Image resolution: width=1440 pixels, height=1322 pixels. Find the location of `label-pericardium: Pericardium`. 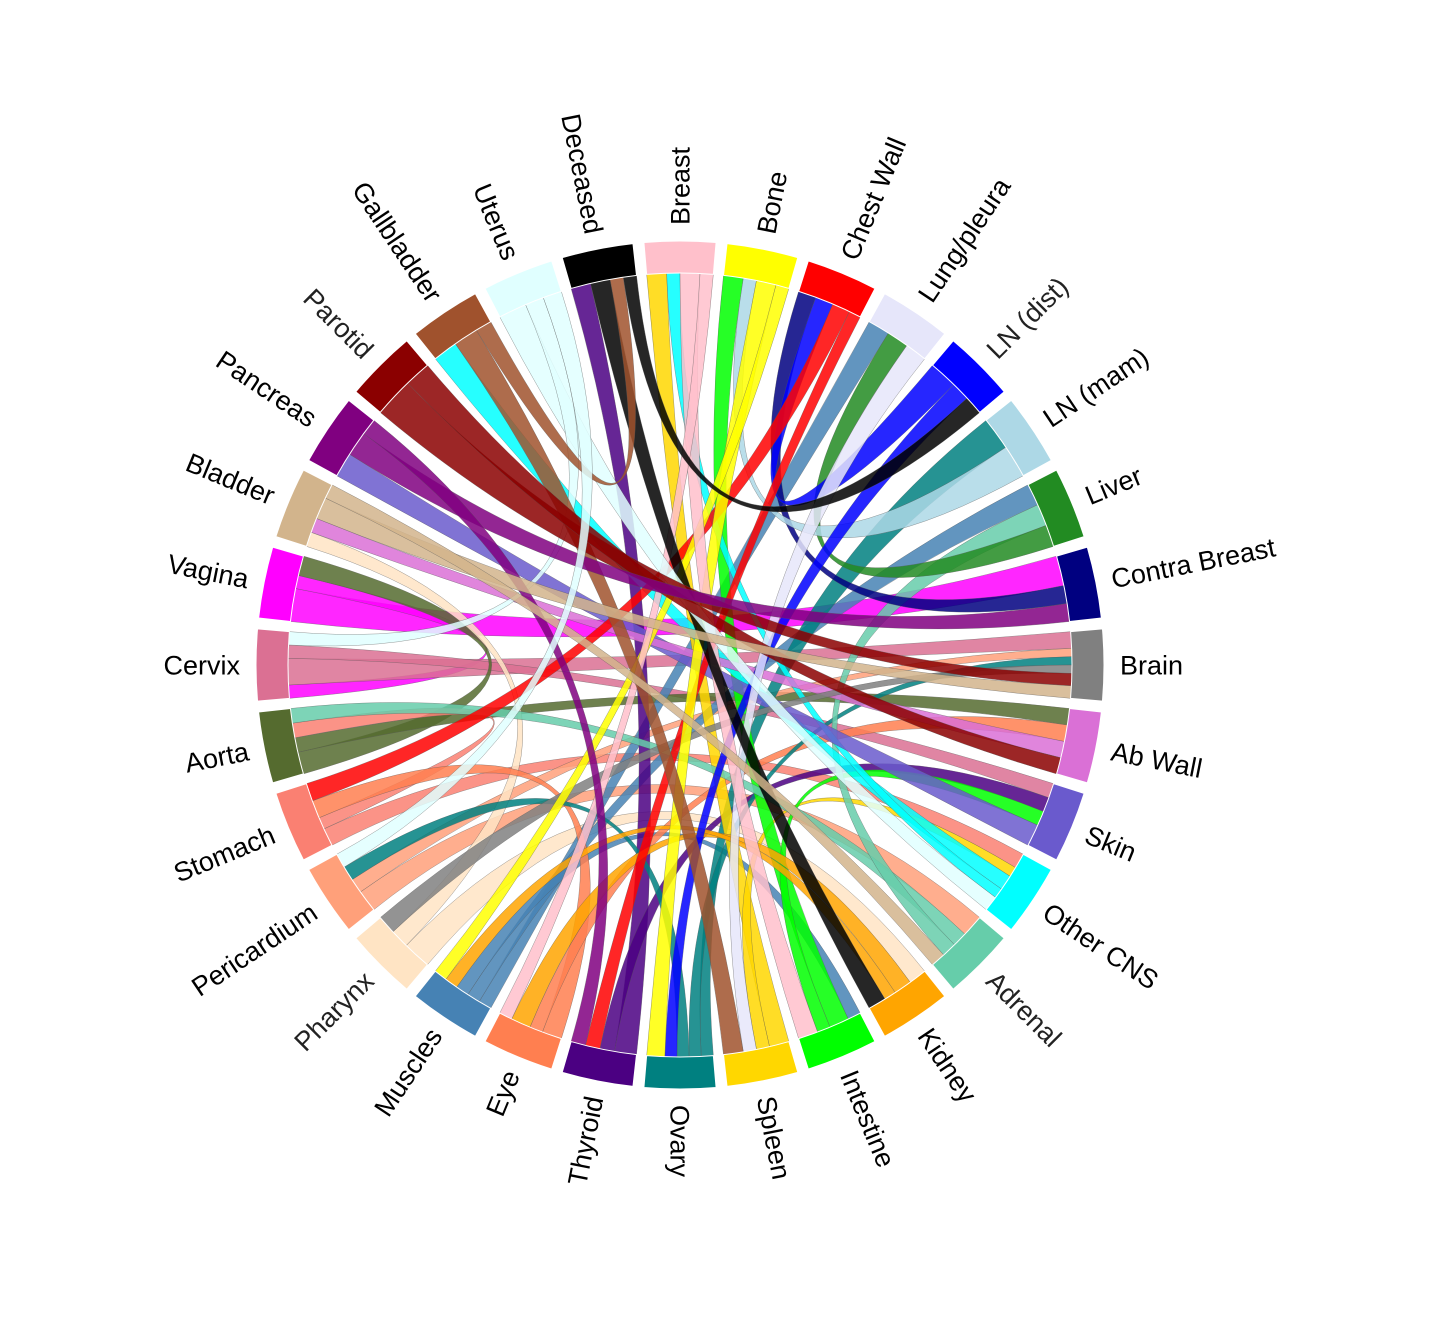

label-pericardium: Pericardium is located at coordinates (254, 949).